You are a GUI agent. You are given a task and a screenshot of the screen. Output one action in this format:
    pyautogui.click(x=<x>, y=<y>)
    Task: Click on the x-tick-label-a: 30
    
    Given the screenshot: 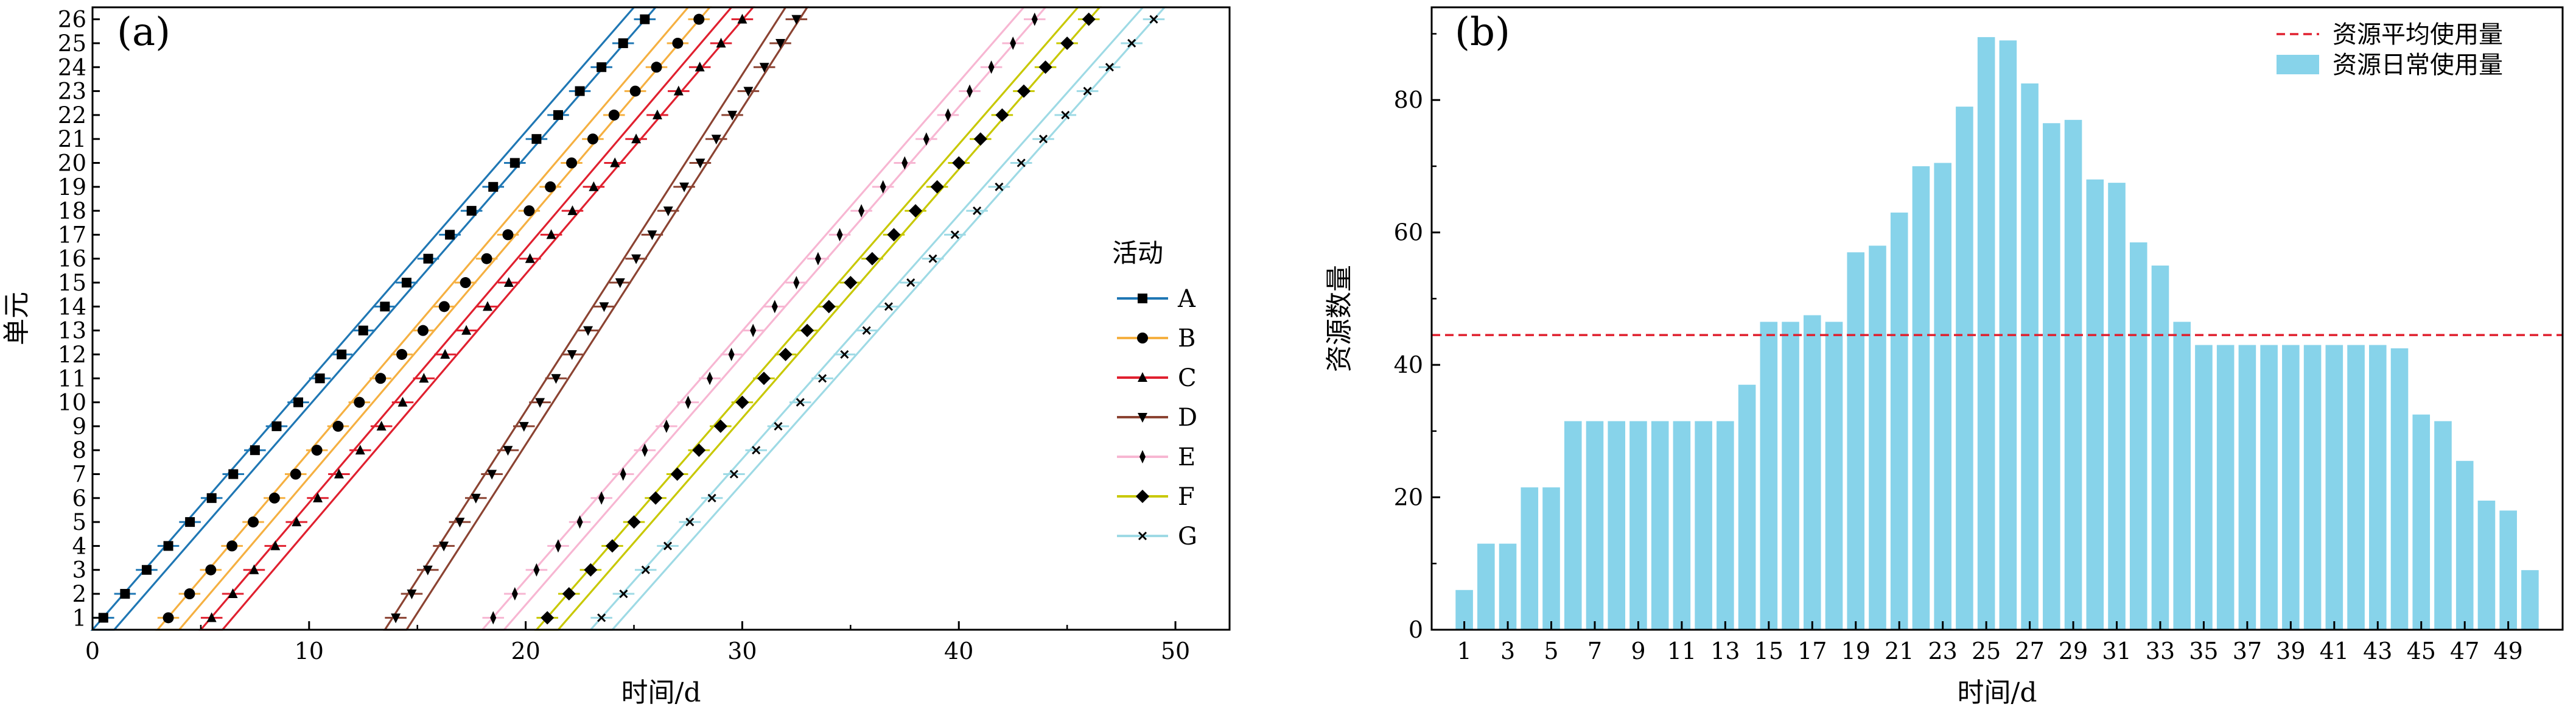 What is the action you would take?
    pyautogui.click(x=742, y=651)
    